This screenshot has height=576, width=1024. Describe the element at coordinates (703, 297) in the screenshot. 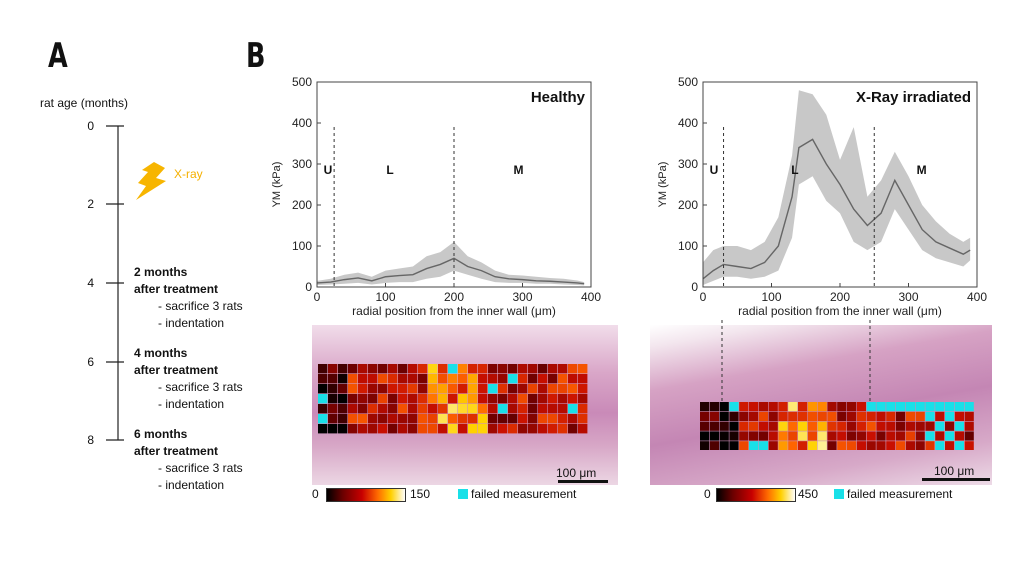

I see `x-tick-label: 0` at that location.